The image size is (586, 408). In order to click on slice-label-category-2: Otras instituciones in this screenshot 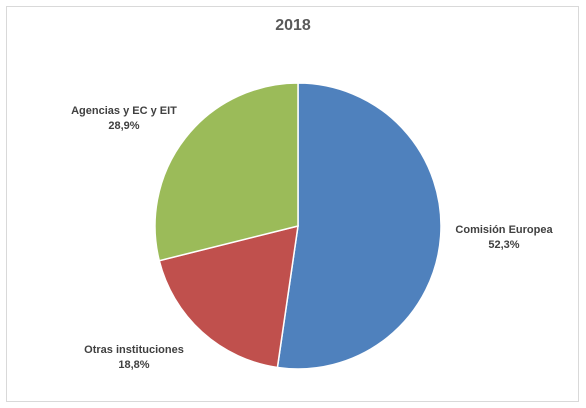, I will do `click(134, 350)`.